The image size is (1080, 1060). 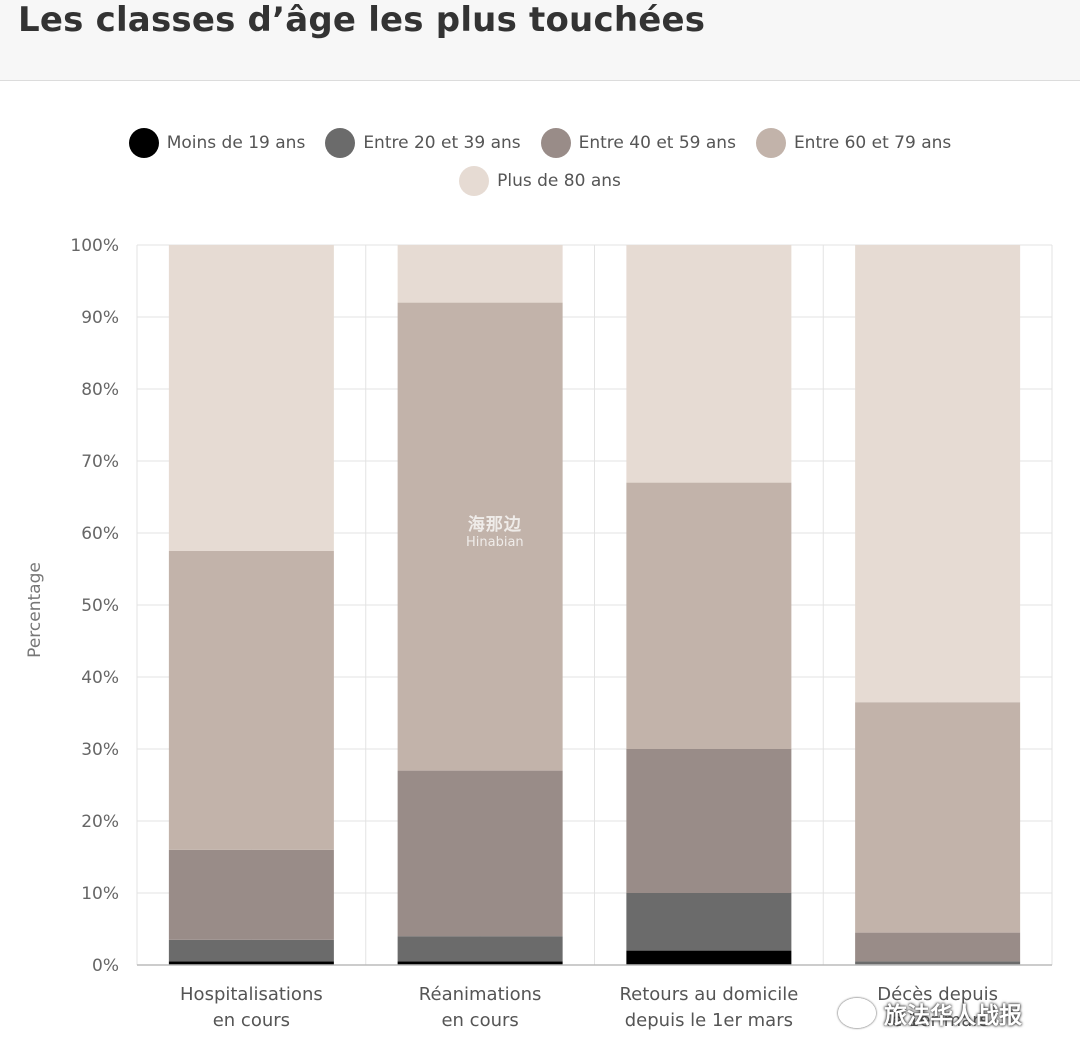 What do you see at coordinates (708, 994) in the screenshot?
I see `x-tick-label: Retours au domicile` at bounding box center [708, 994].